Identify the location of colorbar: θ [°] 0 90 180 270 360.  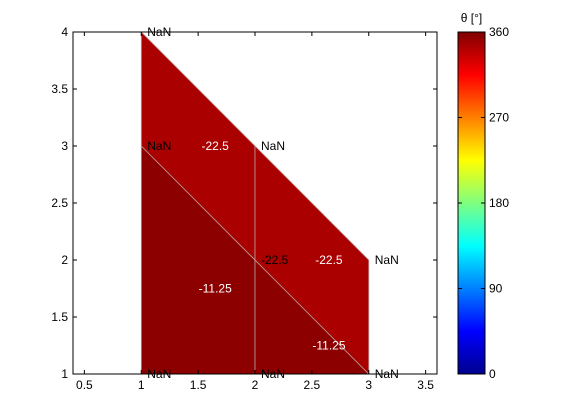
(483, 196).